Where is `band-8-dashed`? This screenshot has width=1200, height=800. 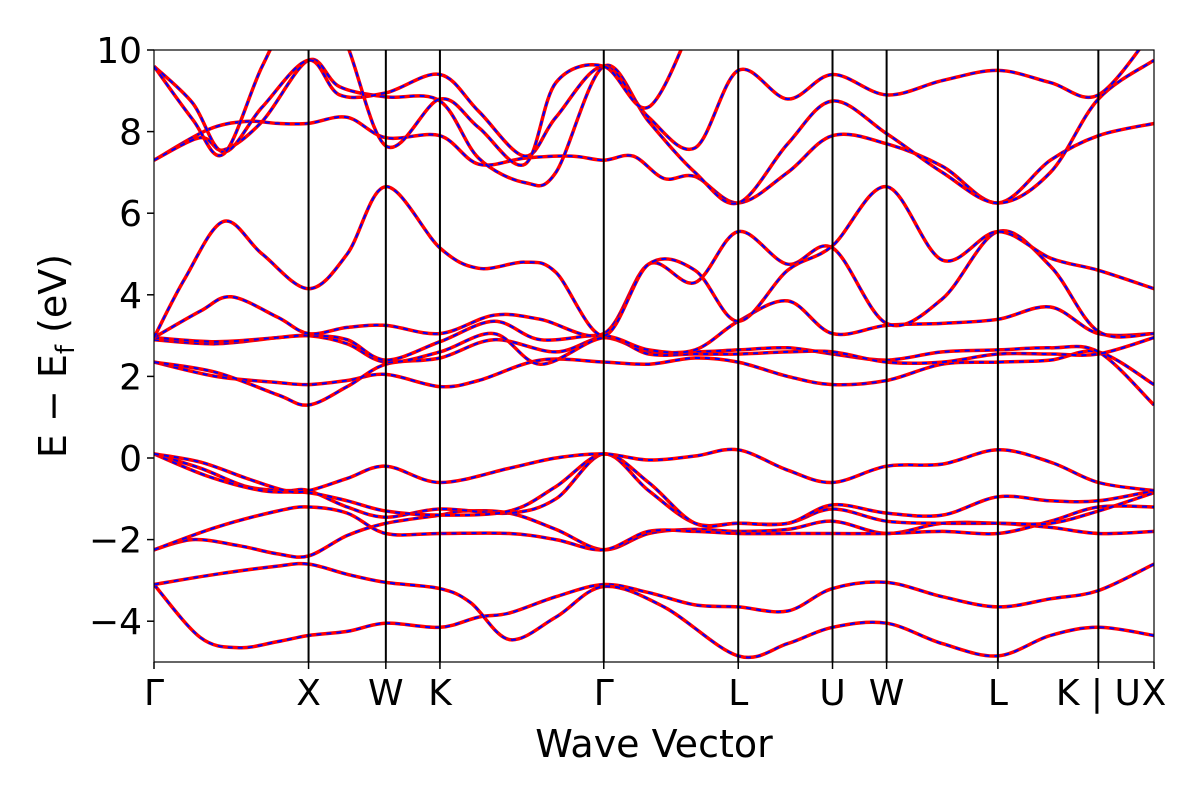
band-8-dashed is located at coordinates (654, 369).